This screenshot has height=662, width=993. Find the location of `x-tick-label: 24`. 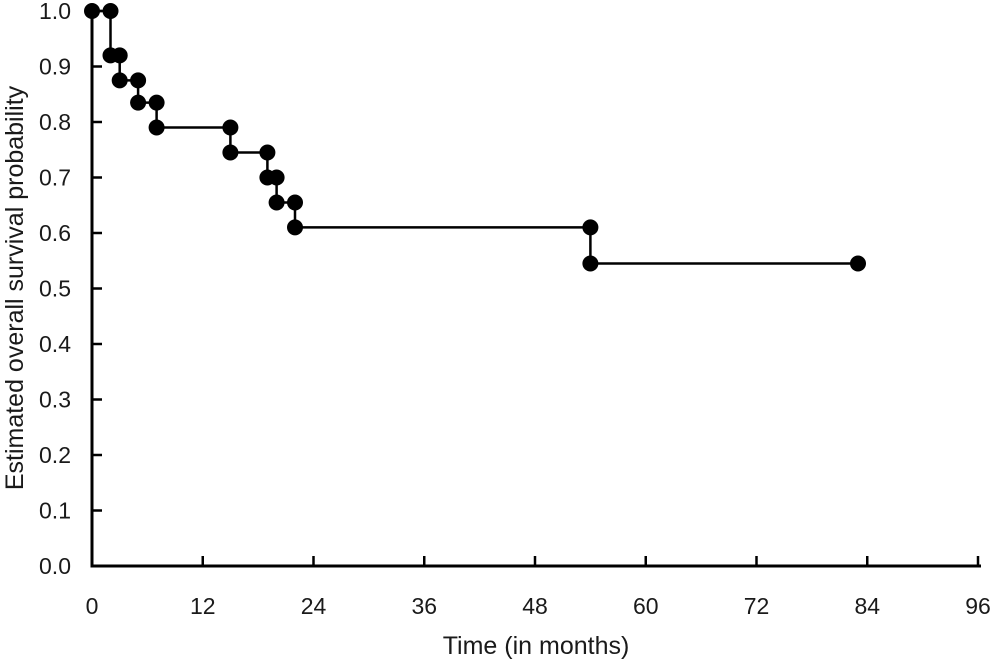

x-tick-label: 24 is located at coordinates (314, 606).